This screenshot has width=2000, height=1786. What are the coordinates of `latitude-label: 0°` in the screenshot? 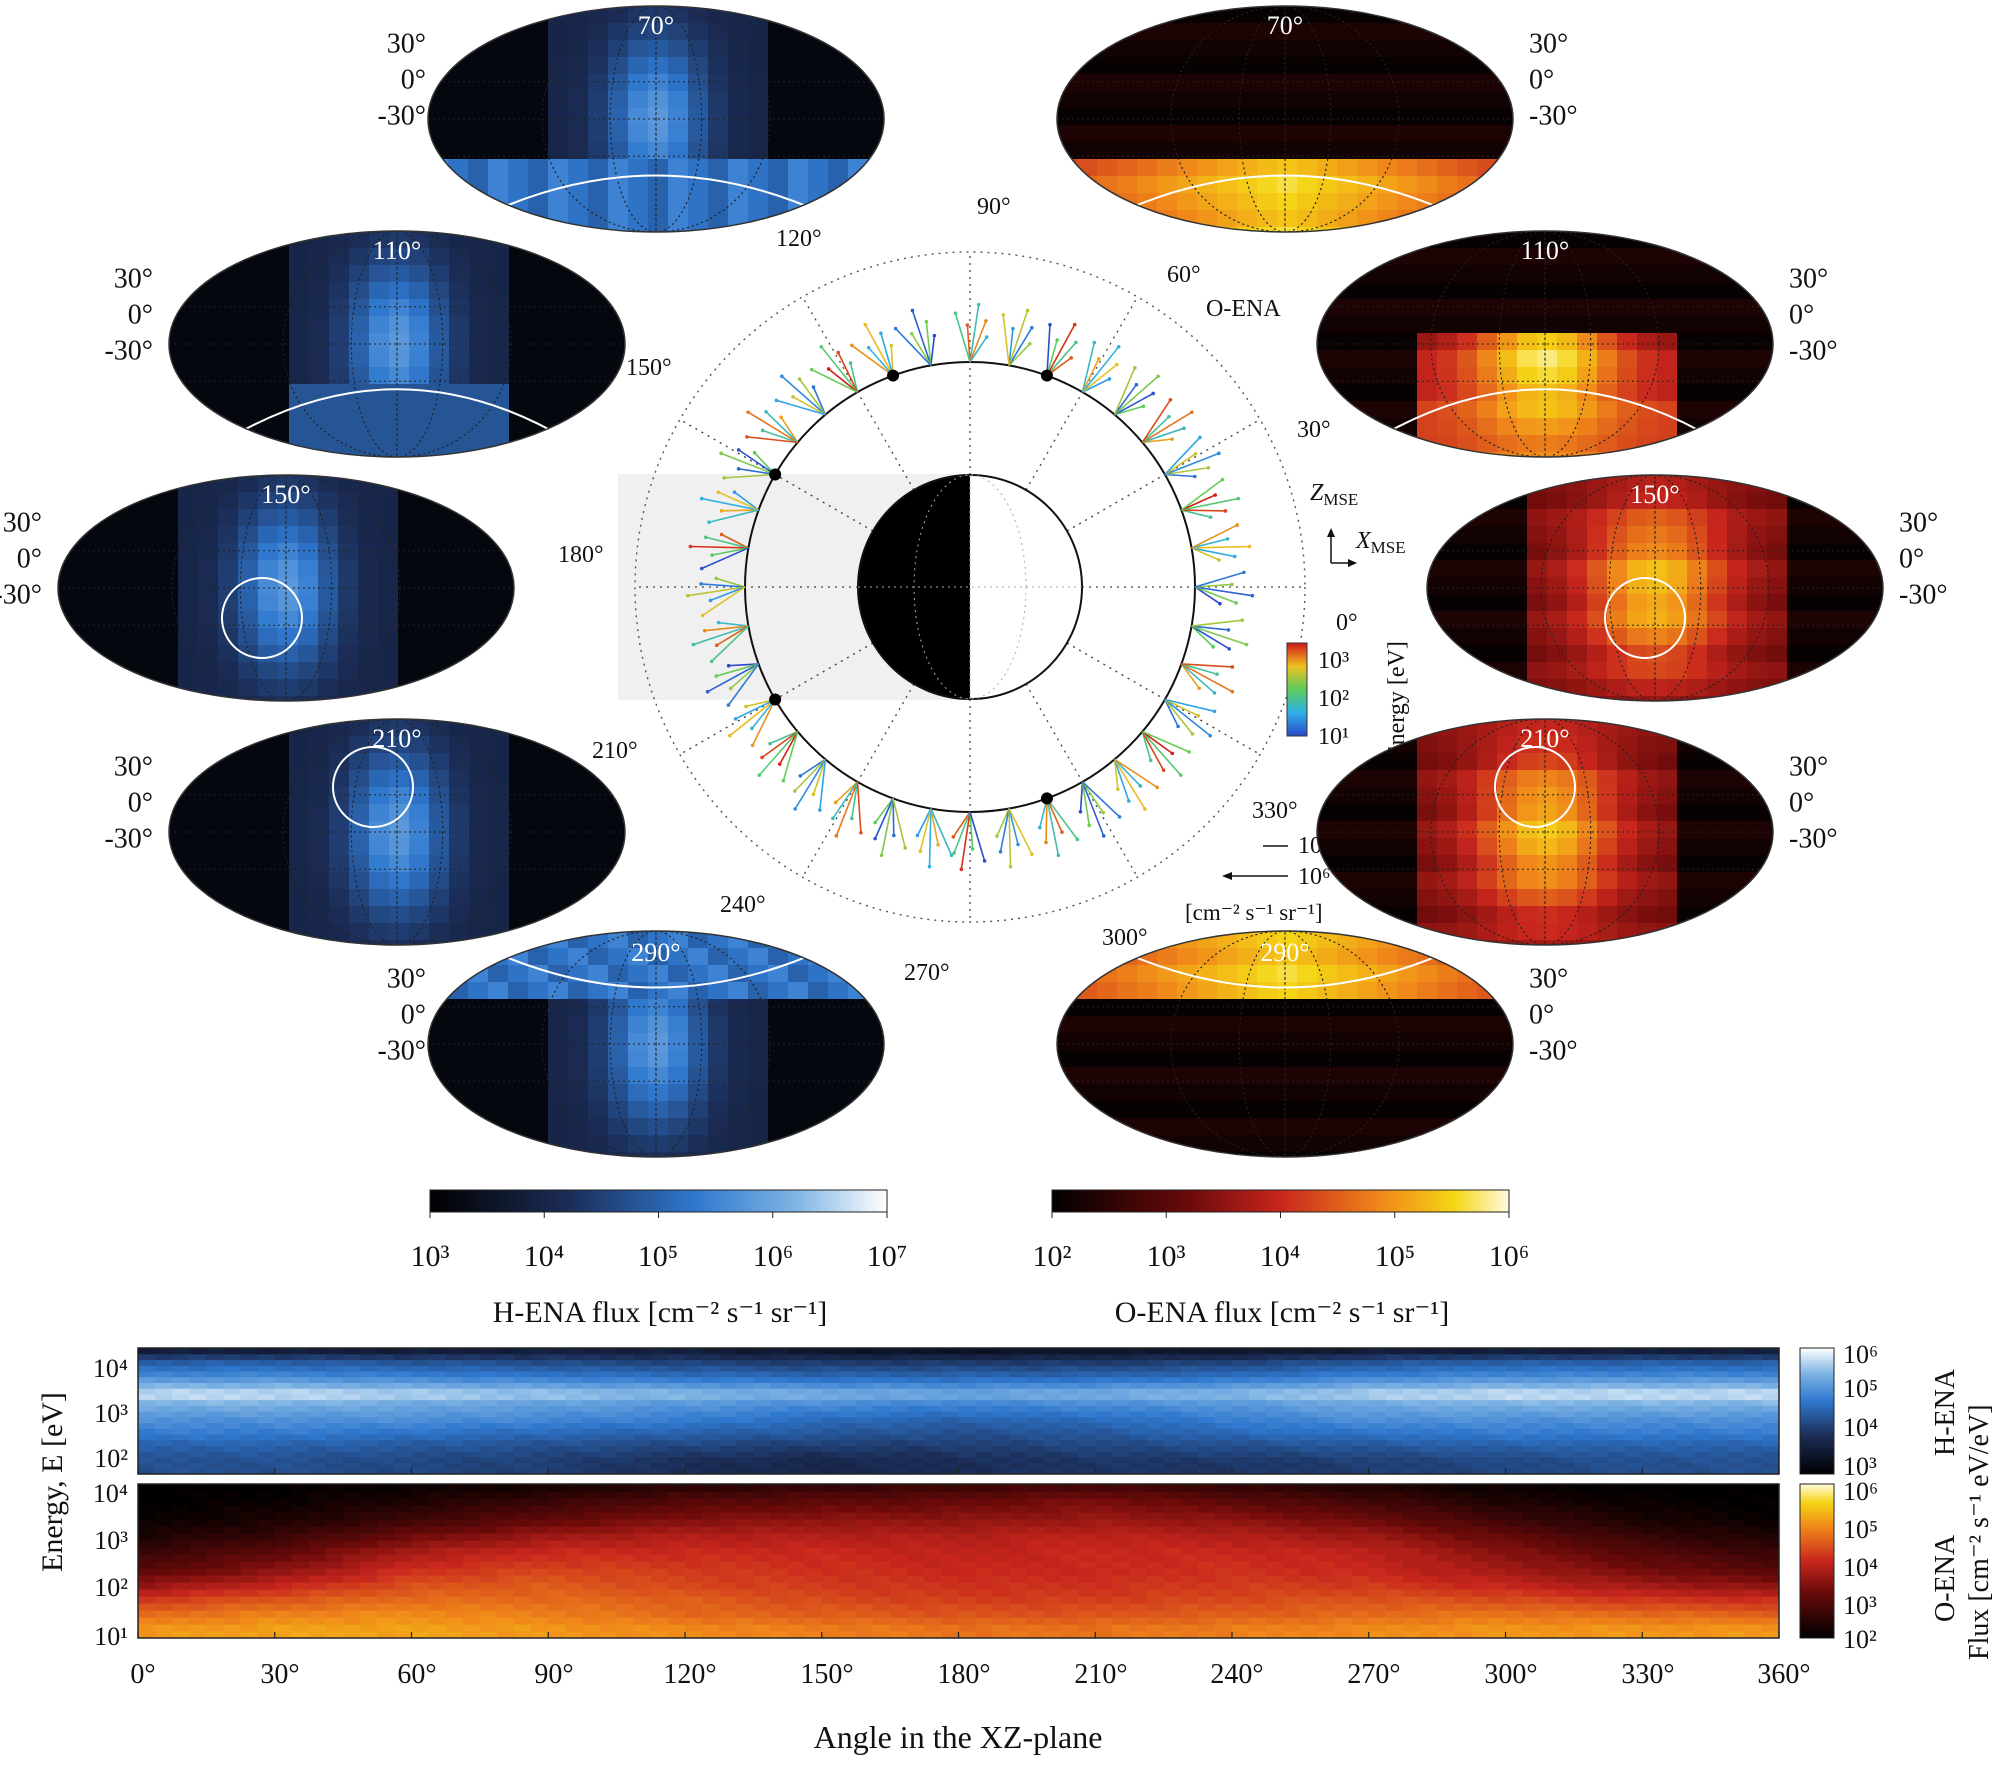 It's located at (413, 80).